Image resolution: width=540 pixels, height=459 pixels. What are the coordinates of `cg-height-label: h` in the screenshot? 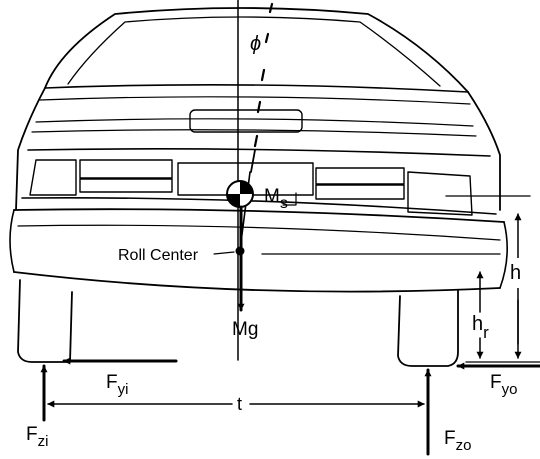 It's located at (515, 273).